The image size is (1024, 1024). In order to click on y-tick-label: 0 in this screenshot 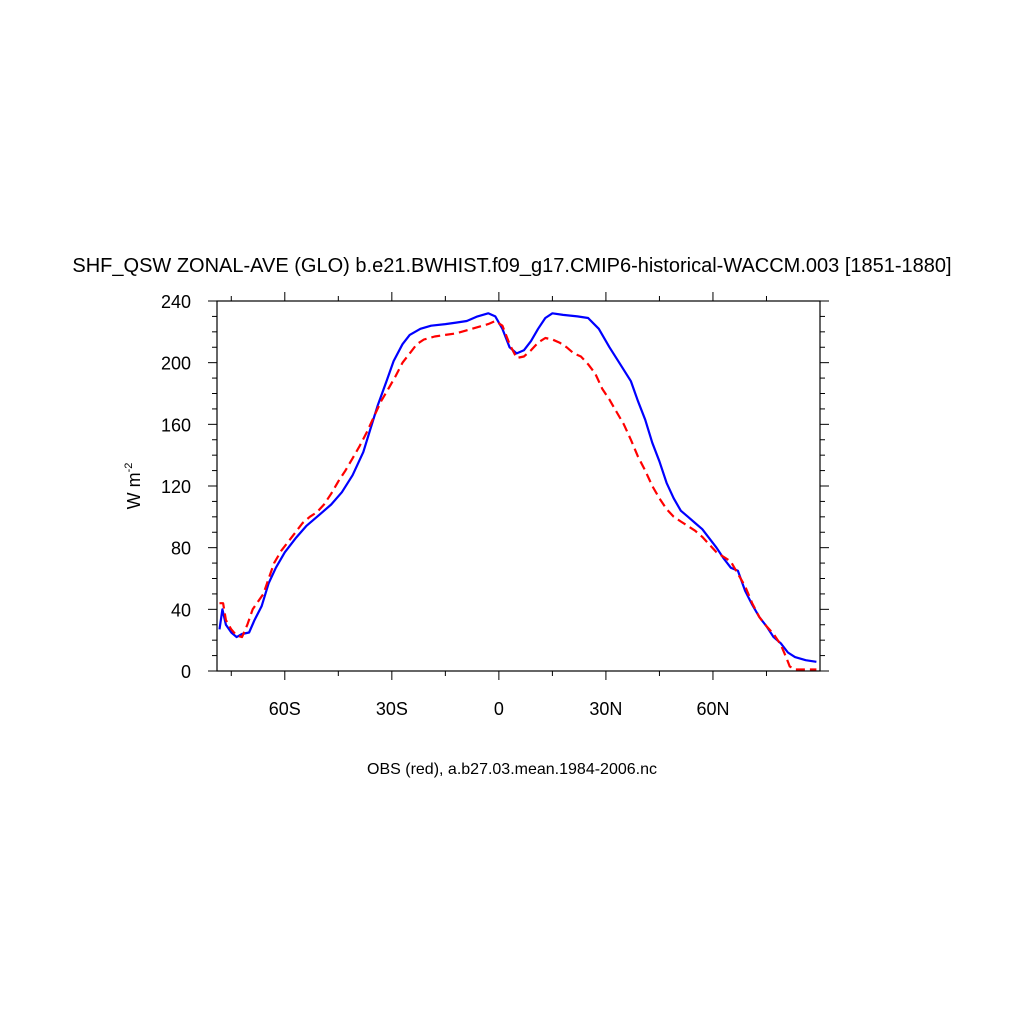, I will do `click(186, 672)`.